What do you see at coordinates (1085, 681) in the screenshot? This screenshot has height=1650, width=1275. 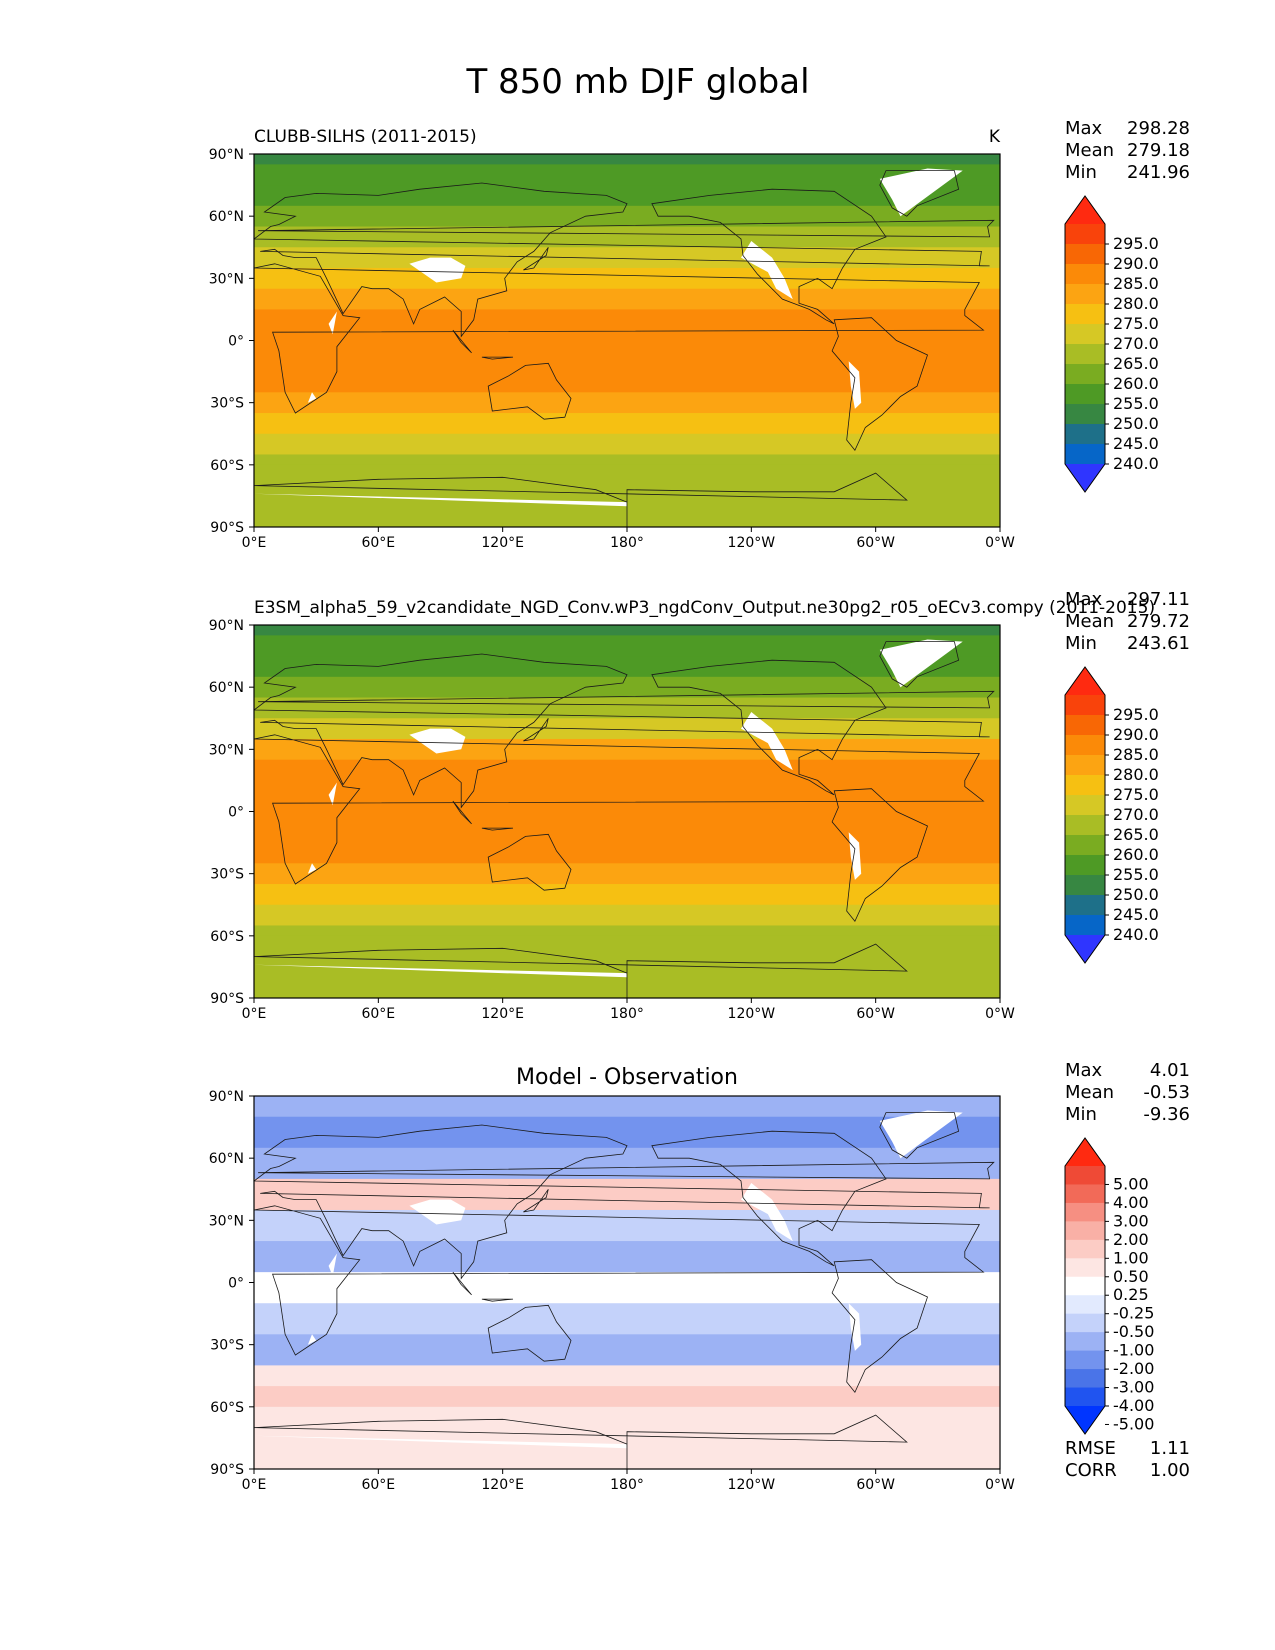 I see `colorbar-extend-max` at bounding box center [1085, 681].